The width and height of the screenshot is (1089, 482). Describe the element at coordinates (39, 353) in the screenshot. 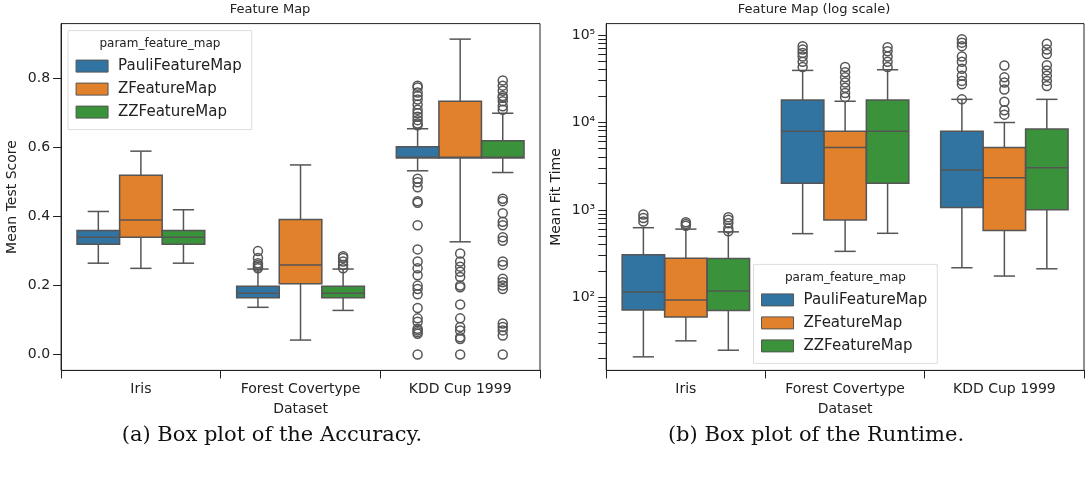

I see `y-tick-label: 0.0` at that location.